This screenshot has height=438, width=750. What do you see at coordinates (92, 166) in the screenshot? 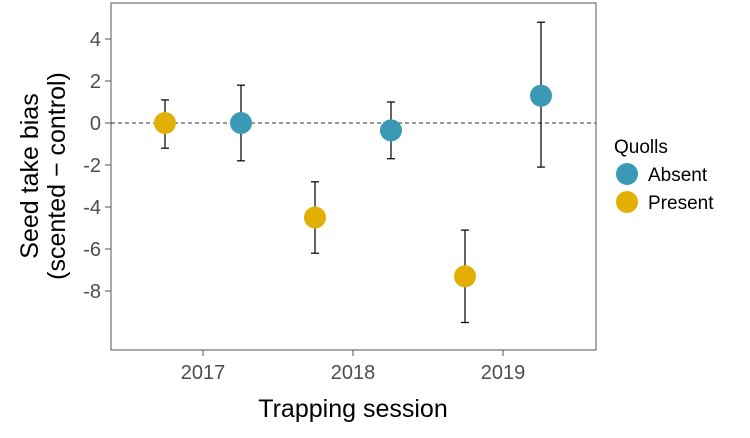
I see `y-tick-label: -2` at bounding box center [92, 166].